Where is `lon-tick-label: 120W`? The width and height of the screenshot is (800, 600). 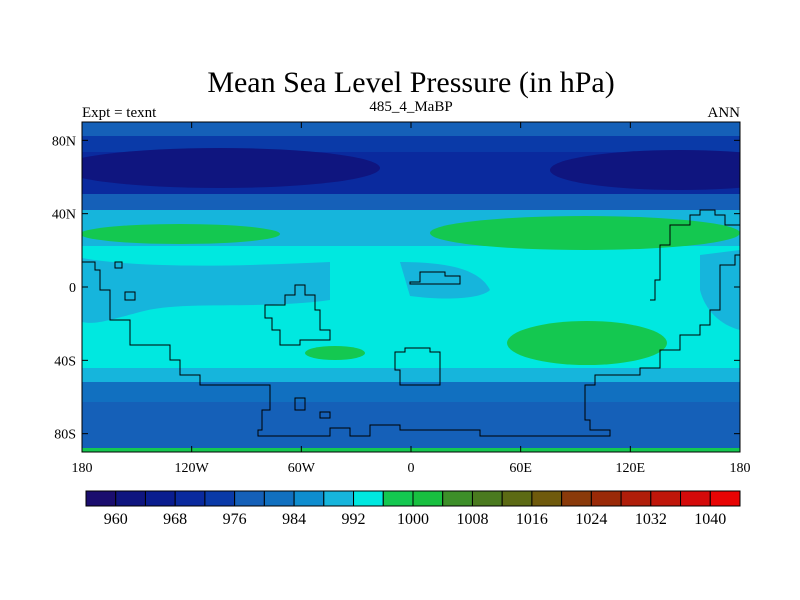
lon-tick-label: 120W is located at coordinates (192, 468).